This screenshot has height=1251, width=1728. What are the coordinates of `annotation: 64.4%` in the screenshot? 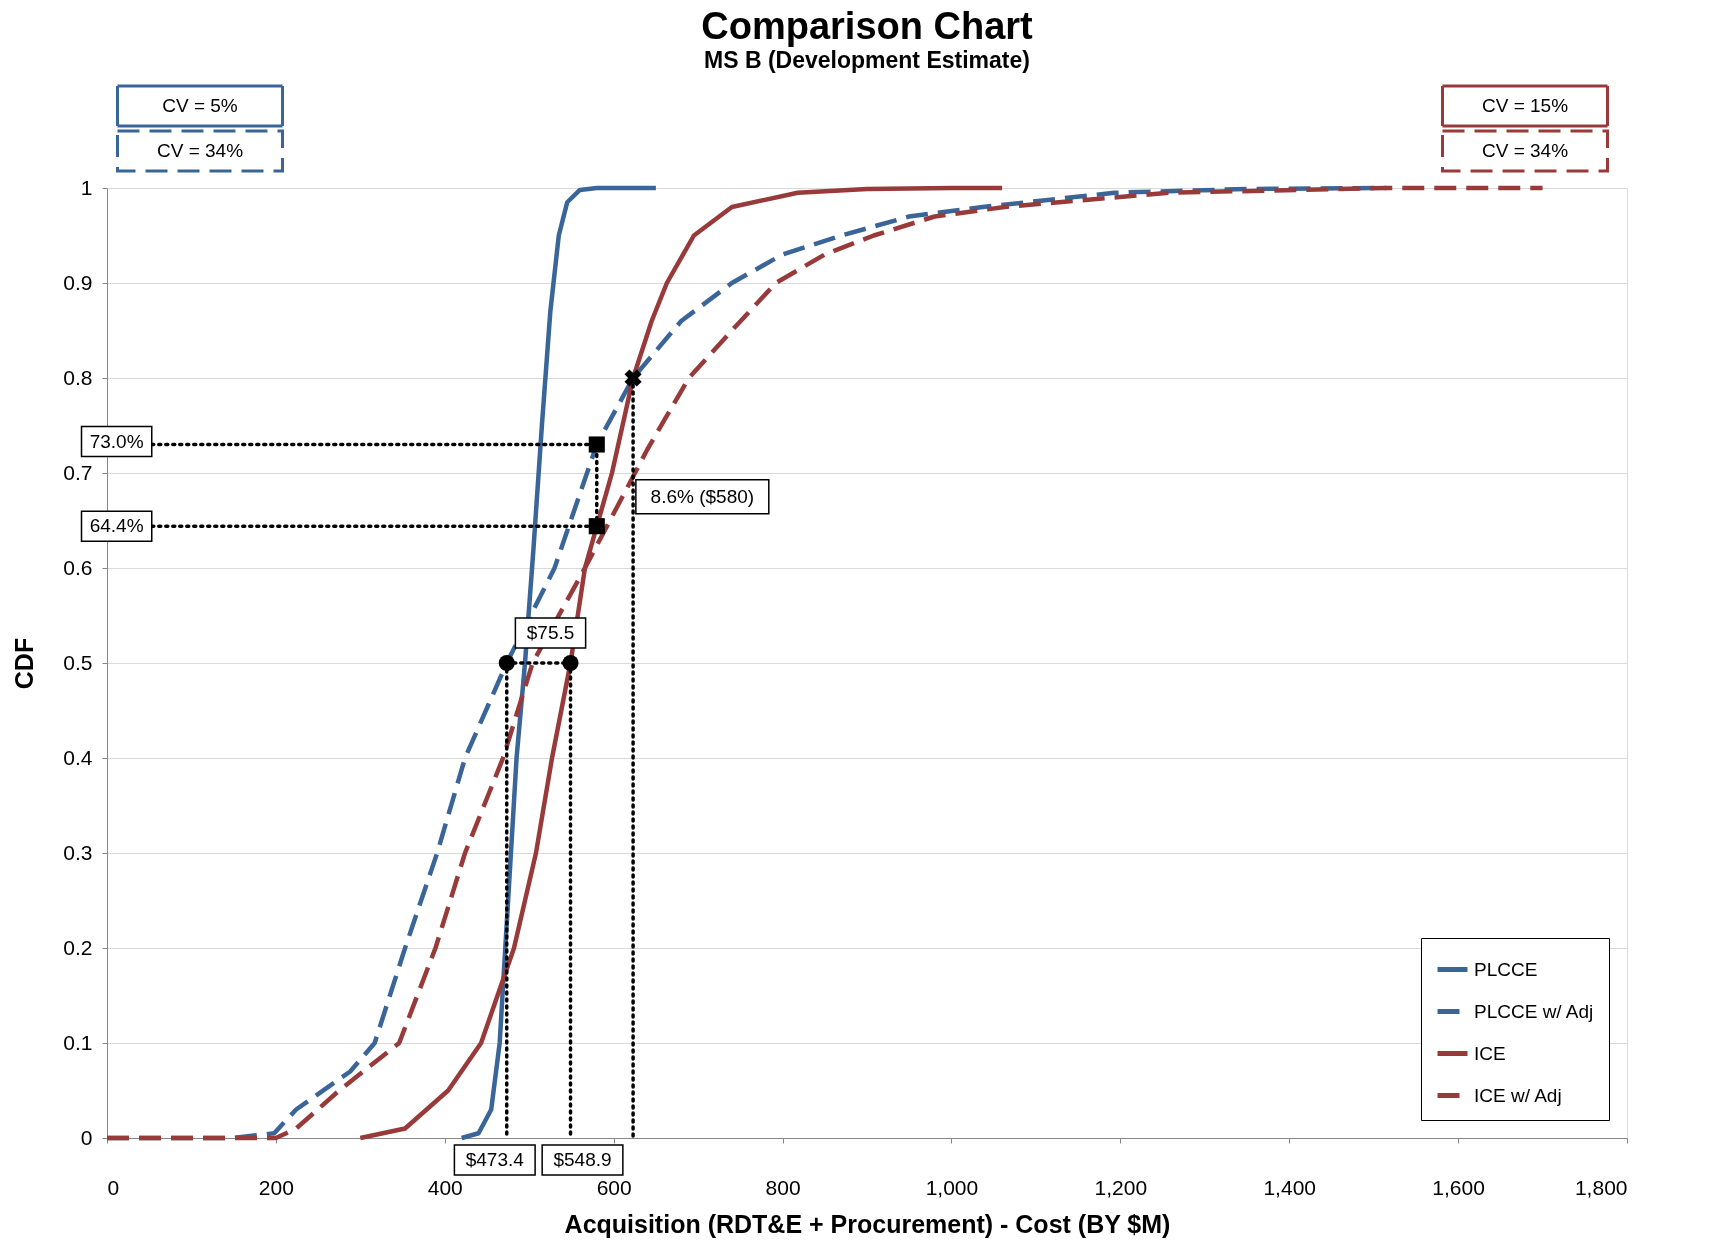 It's located at (116, 526).